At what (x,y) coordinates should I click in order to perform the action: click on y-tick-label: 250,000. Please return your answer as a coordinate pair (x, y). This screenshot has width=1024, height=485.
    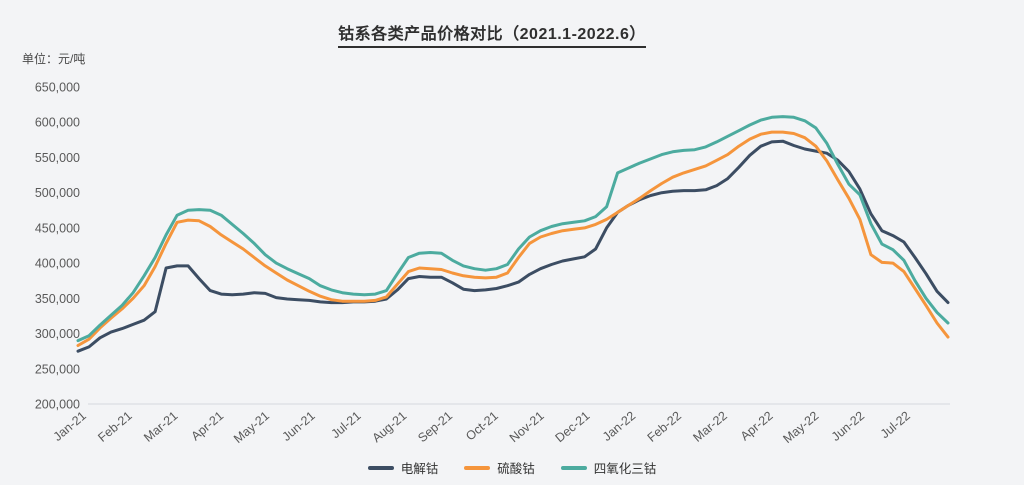
    Looking at the image, I should click on (57, 369).